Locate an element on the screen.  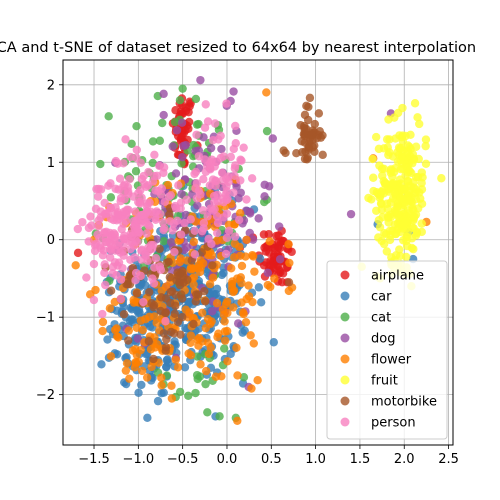
x-tick-label: 0.0 is located at coordinates (227, 459).